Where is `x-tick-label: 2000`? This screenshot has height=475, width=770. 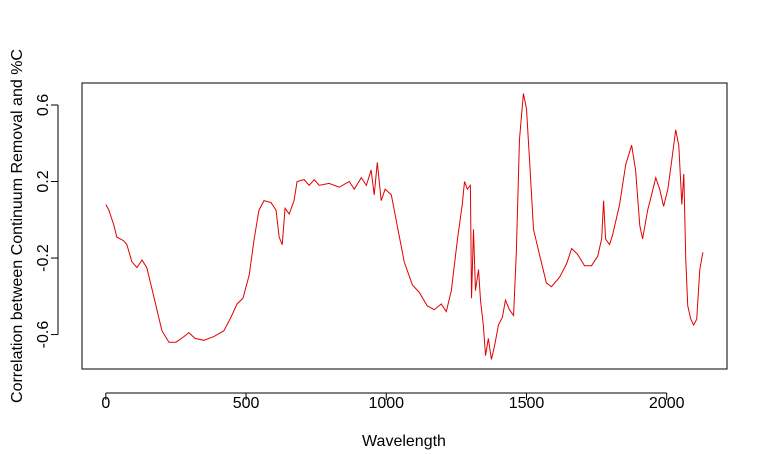
x-tick-label: 2000 is located at coordinates (667, 403).